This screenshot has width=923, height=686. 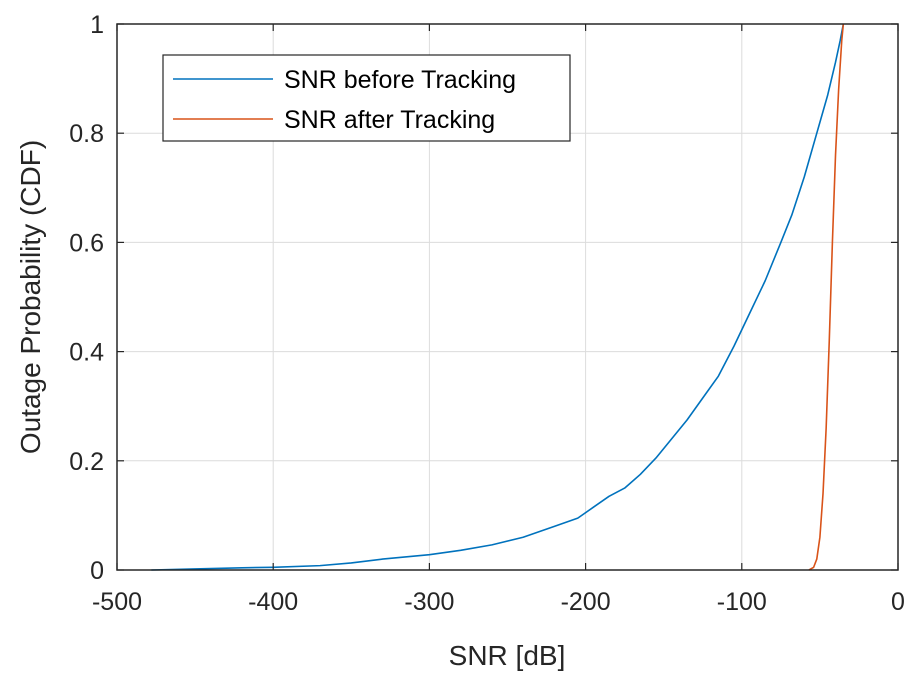 What do you see at coordinates (400, 80) in the screenshot?
I see `legend-label-before-tracking: SNR before Tracking` at bounding box center [400, 80].